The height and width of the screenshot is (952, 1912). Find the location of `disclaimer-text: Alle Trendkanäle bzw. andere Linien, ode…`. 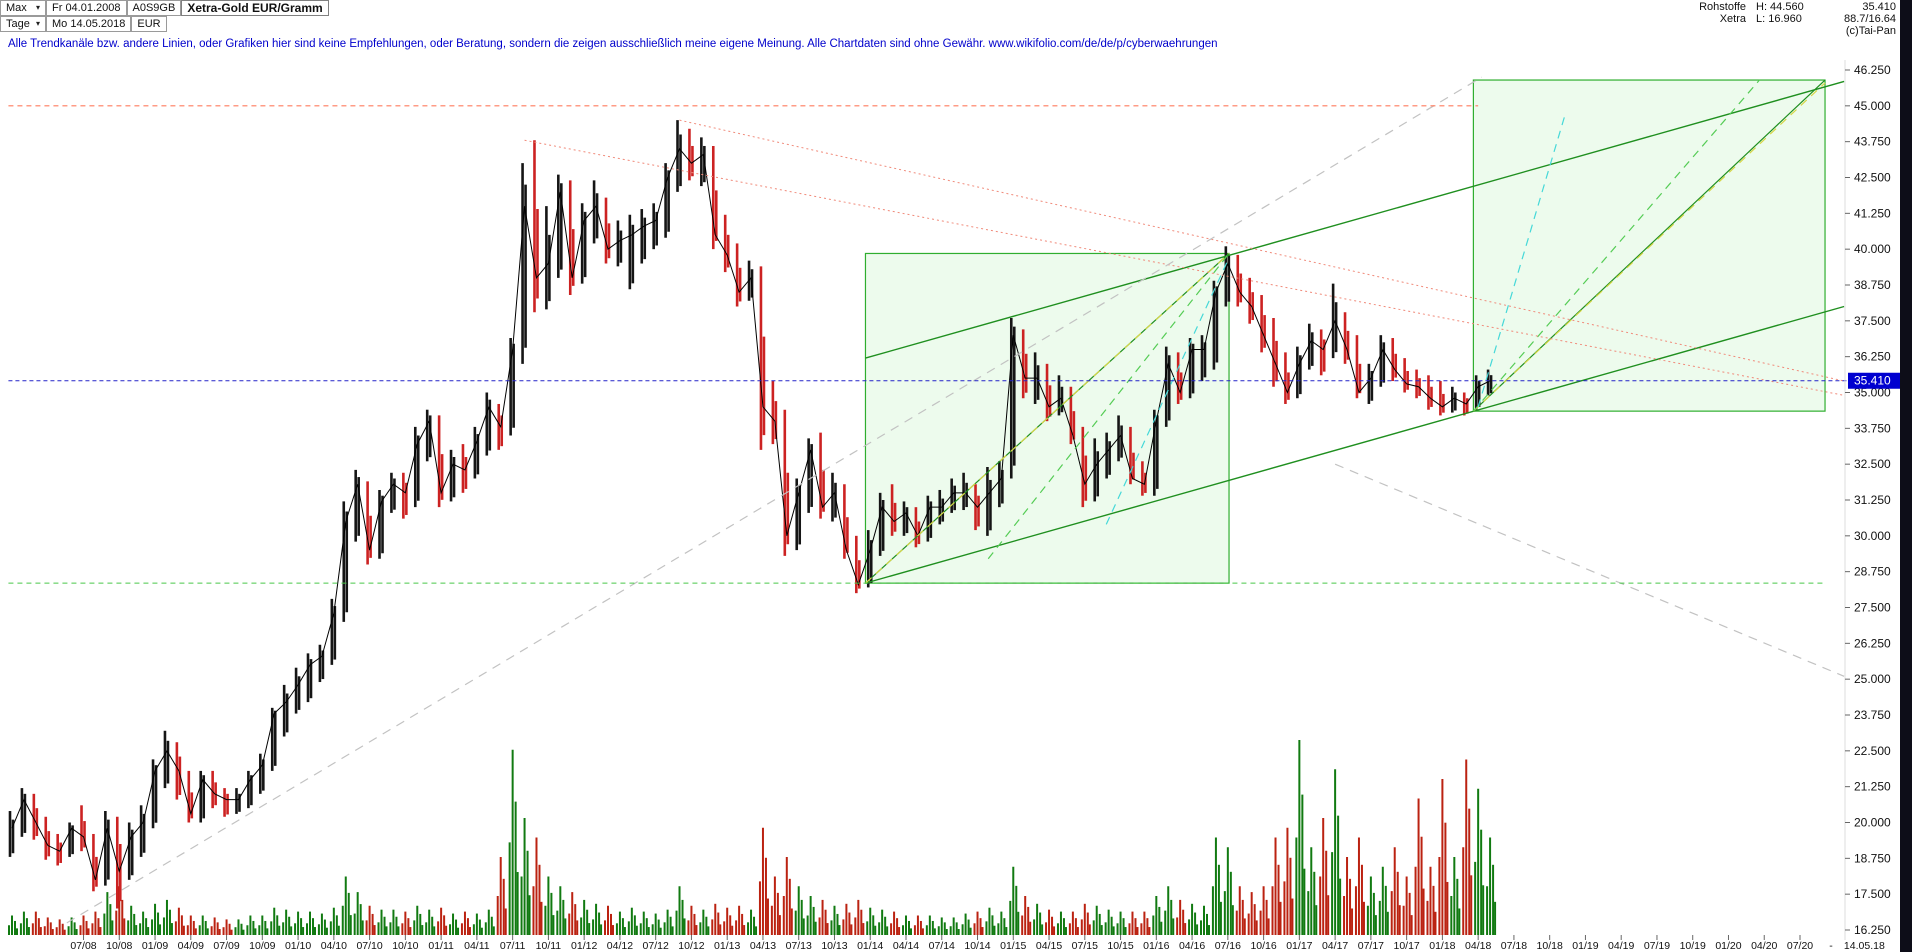

disclaimer-text: Alle Trendkanäle bzw. andere Linien, ode… is located at coordinates (613, 44).